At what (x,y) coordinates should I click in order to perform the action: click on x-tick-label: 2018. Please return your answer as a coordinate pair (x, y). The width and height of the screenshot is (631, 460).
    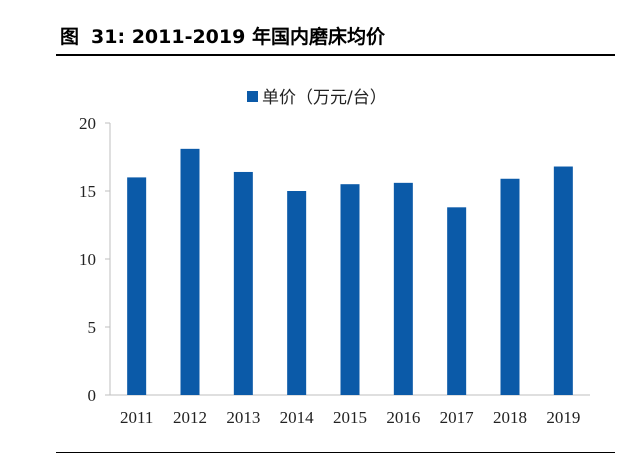
    Looking at the image, I should click on (510, 417).